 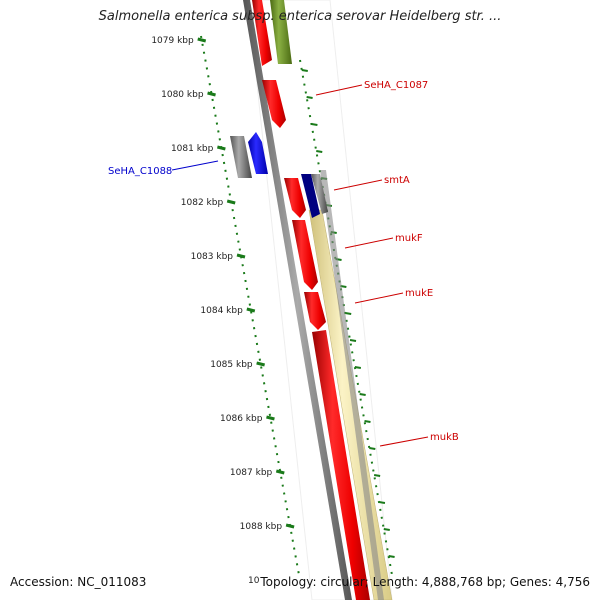 I want to click on ruler-label-clipped: 10, so click(x=254, y=581).